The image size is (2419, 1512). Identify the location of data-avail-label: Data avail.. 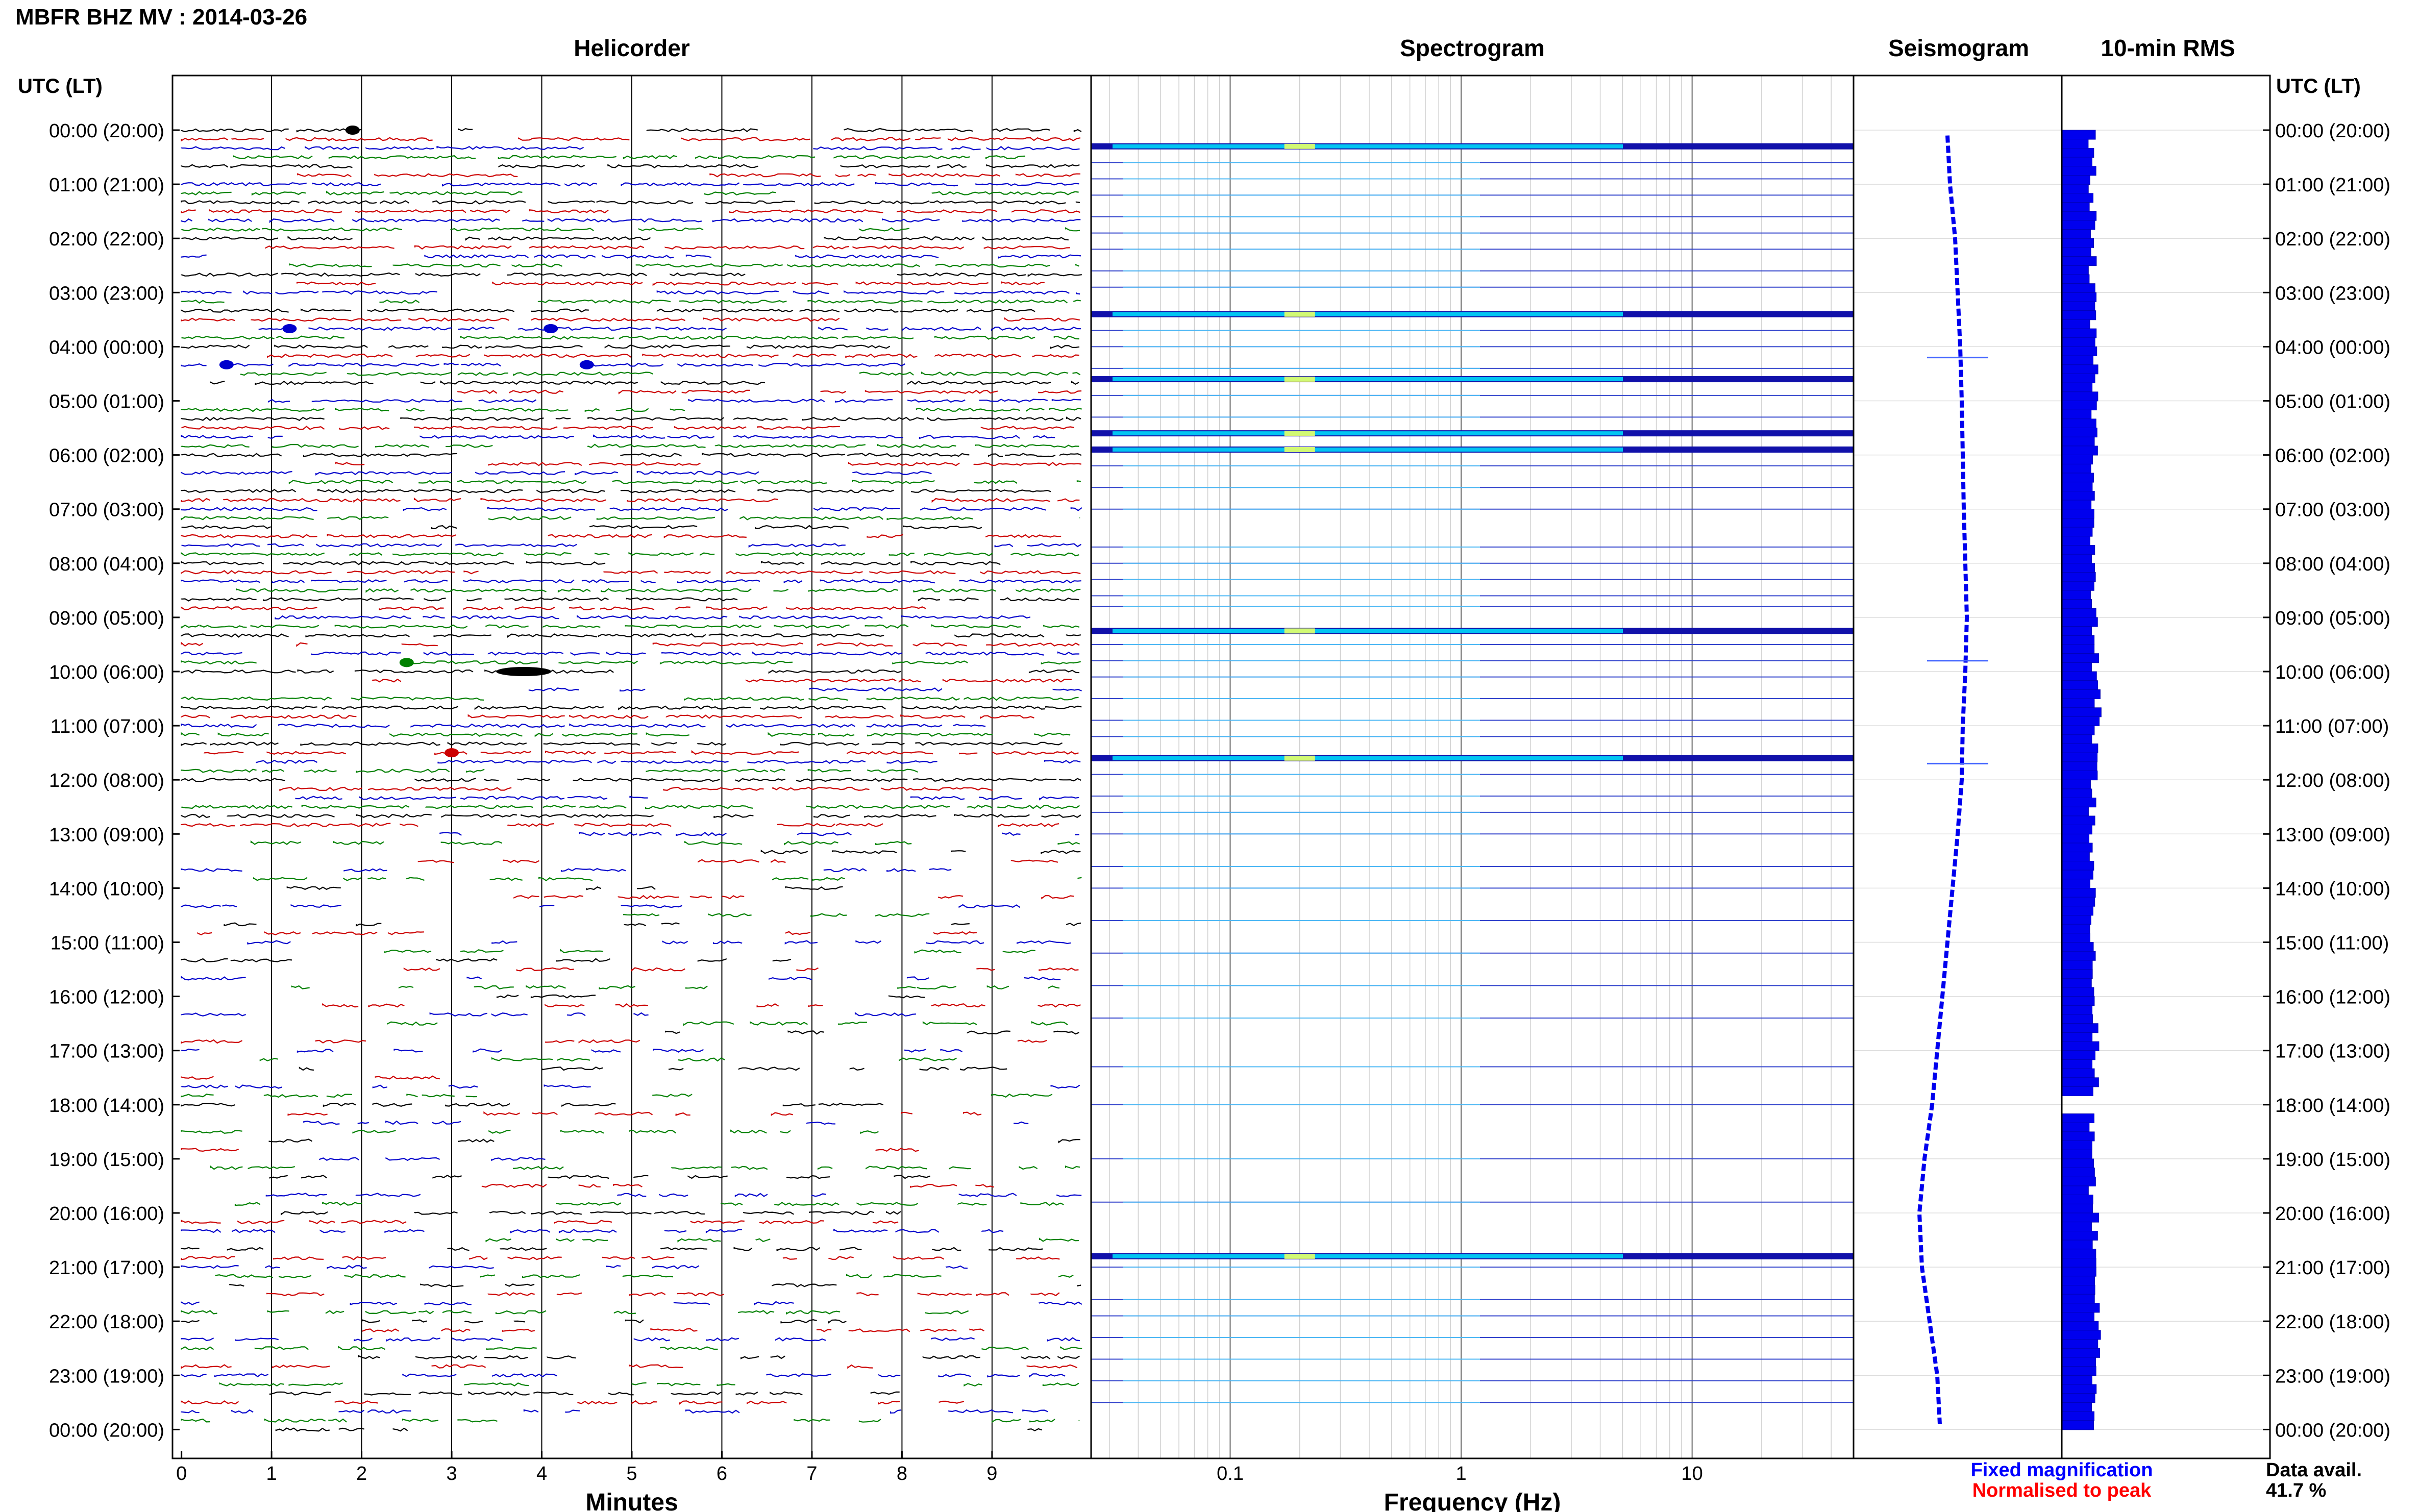
(2314, 1470).